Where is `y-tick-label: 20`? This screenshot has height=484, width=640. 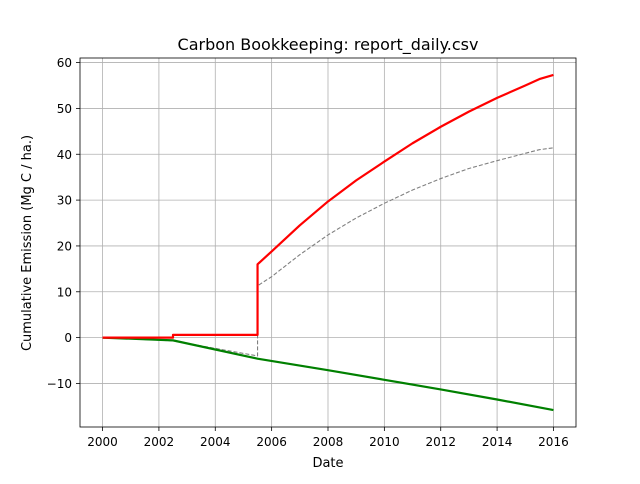
y-tick-label: 20 is located at coordinates (64, 246).